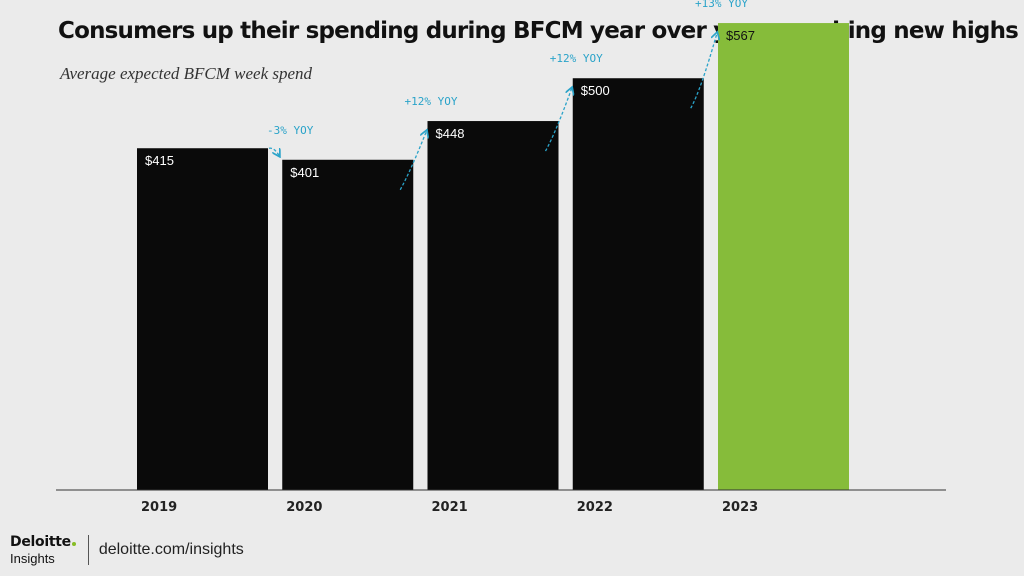 The height and width of the screenshot is (576, 1024). I want to click on yoy-label-2022: +12% YOY, so click(576, 58).